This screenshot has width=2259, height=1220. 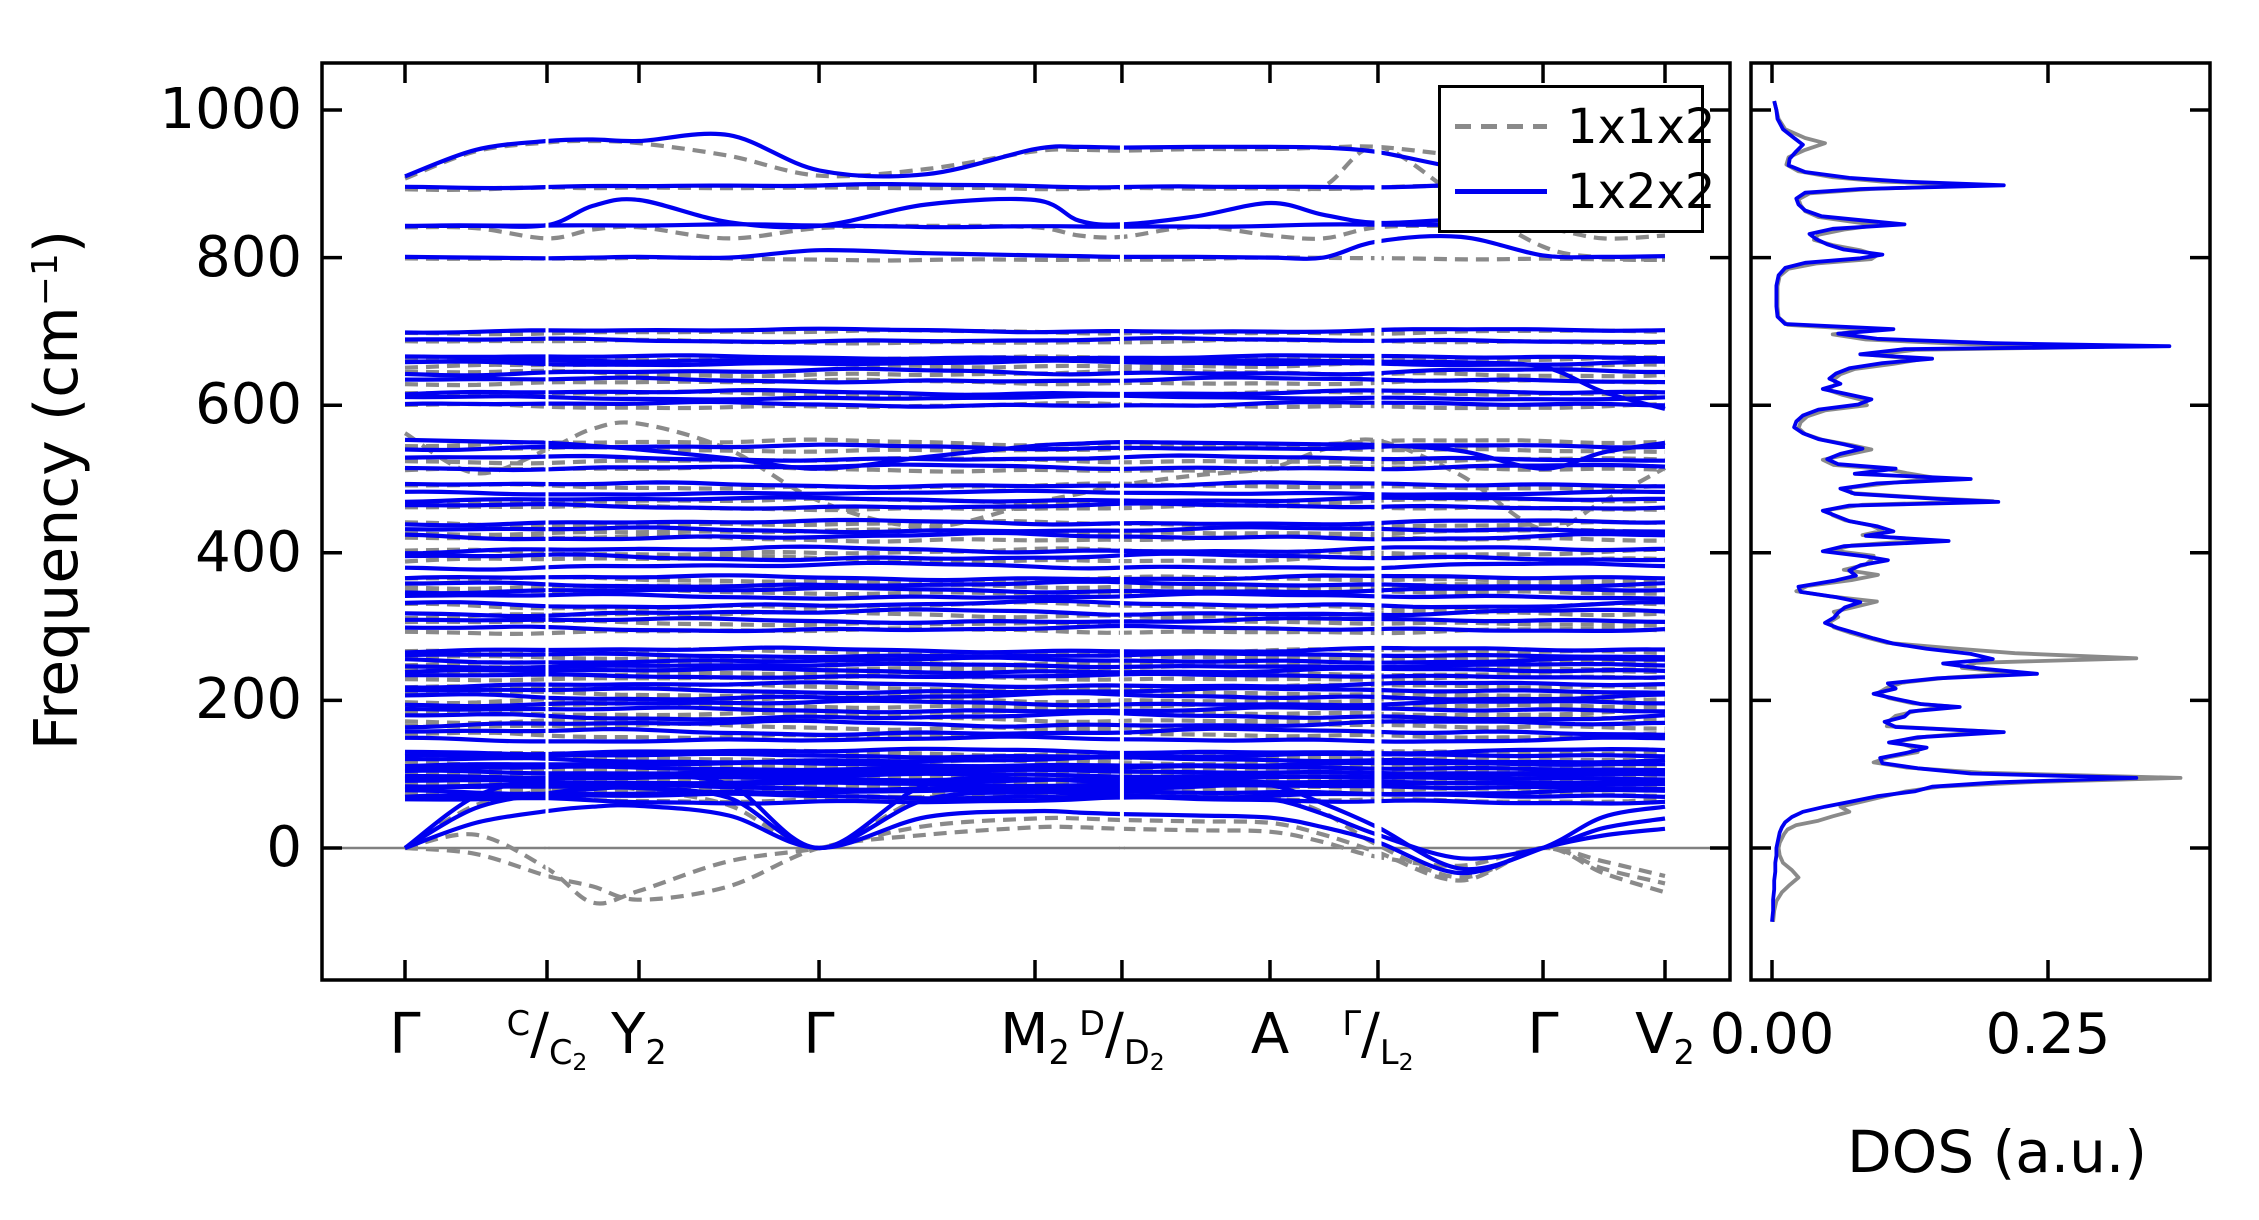 What do you see at coordinates (1641, 191) in the screenshot?
I see `legend-label: 1x2x2` at bounding box center [1641, 191].